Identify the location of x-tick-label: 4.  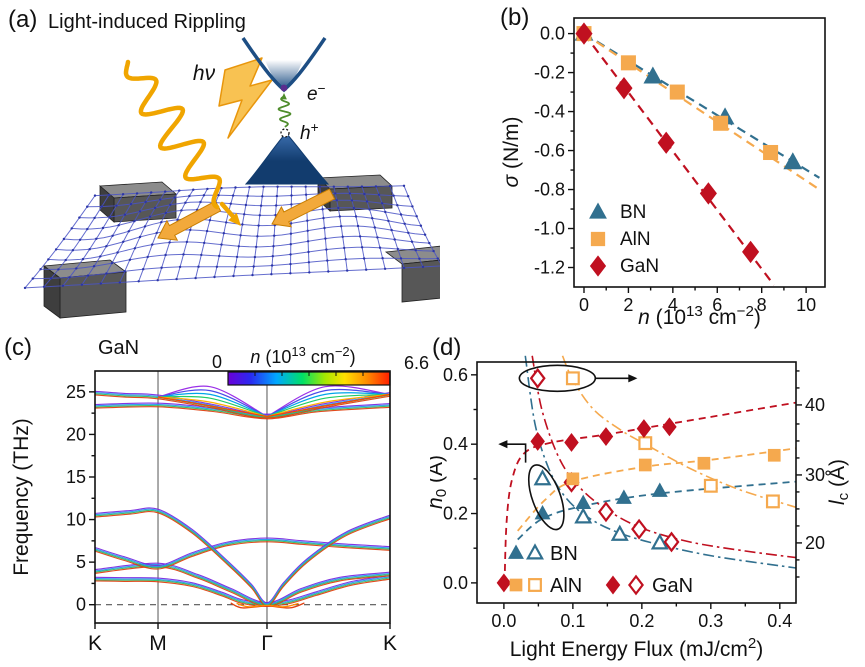
(673, 305).